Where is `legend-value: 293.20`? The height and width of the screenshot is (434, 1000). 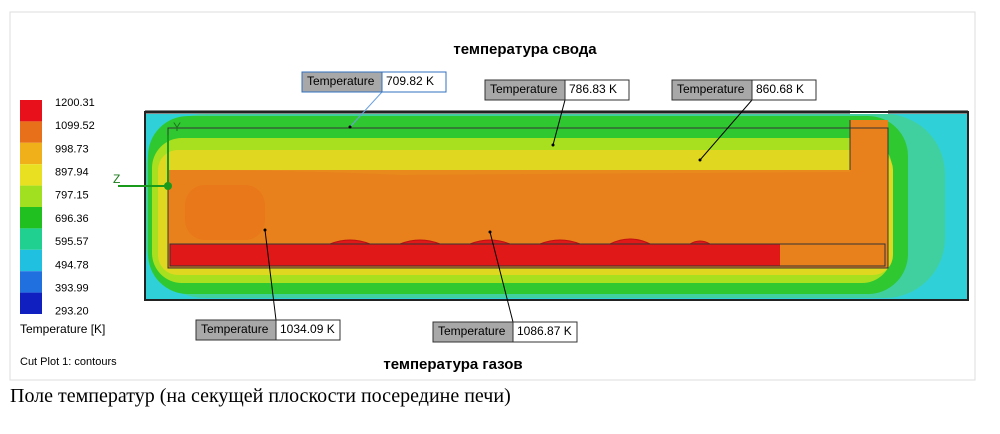 legend-value: 293.20 is located at coordinates (72, 312).